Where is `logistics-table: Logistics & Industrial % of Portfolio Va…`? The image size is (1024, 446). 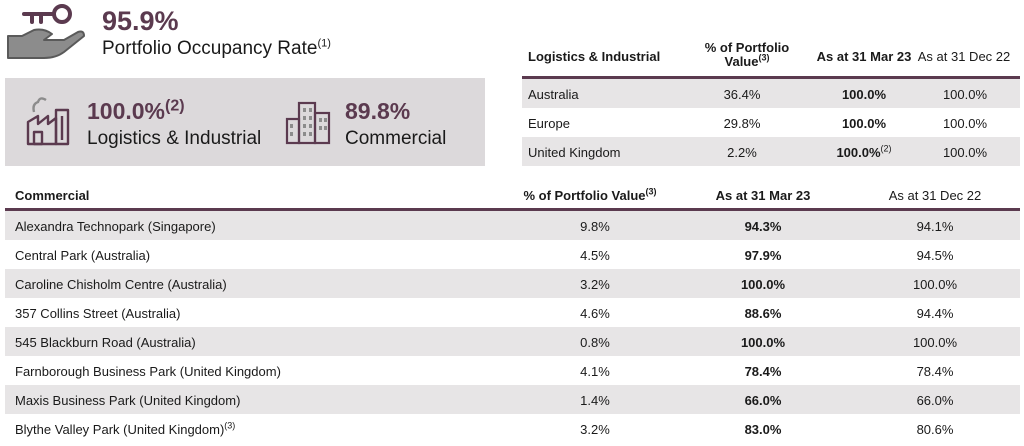 logistics-table: Logistics & Industrial % of Portfolio Va… is located at coordinates (771, 102).